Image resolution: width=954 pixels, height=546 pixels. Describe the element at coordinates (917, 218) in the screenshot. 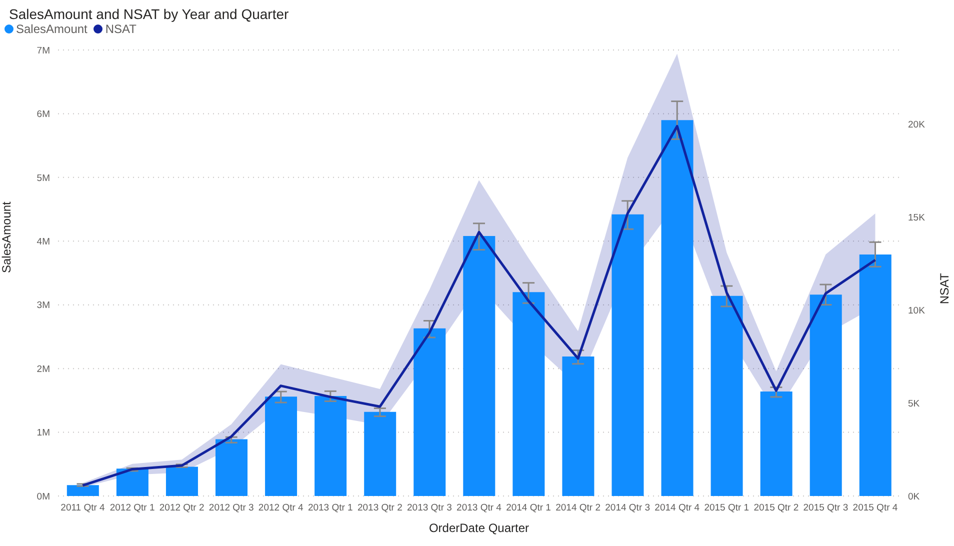

I see `y2-tick-label: 15K` at that location.